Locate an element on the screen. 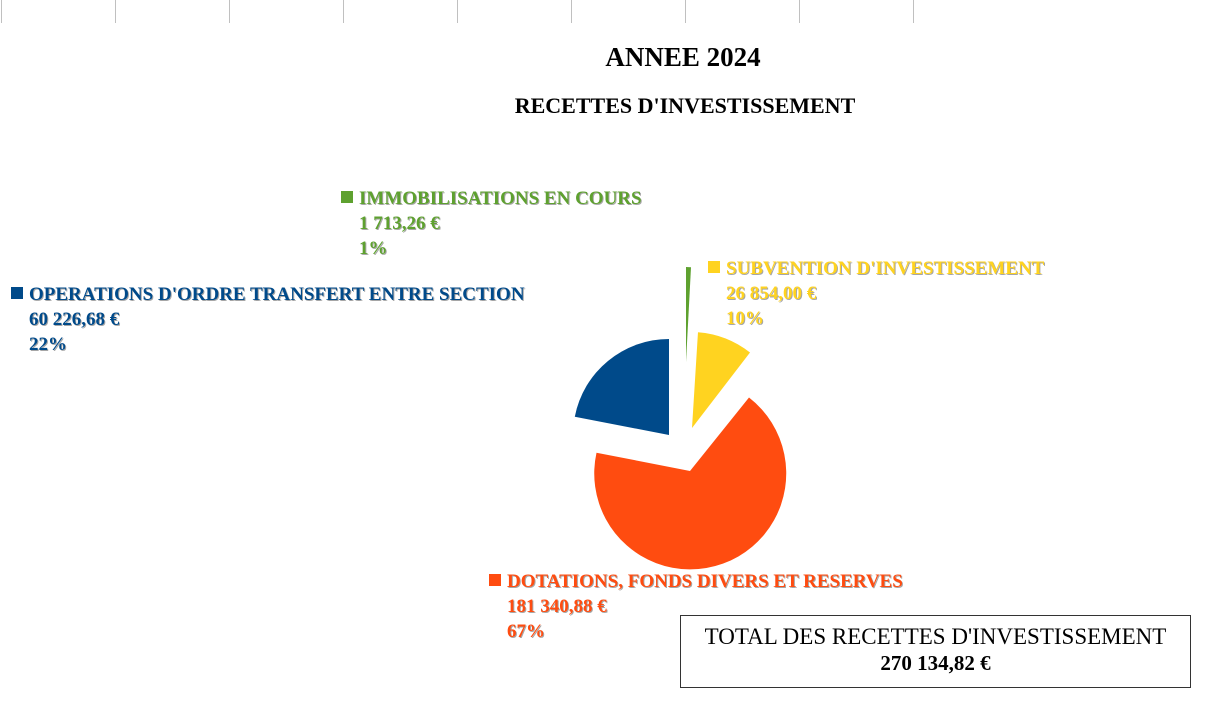 The width and height of the screenshot is (1209, 702). label-amount: 26 854,00 € is located at coordinates (771, 293).